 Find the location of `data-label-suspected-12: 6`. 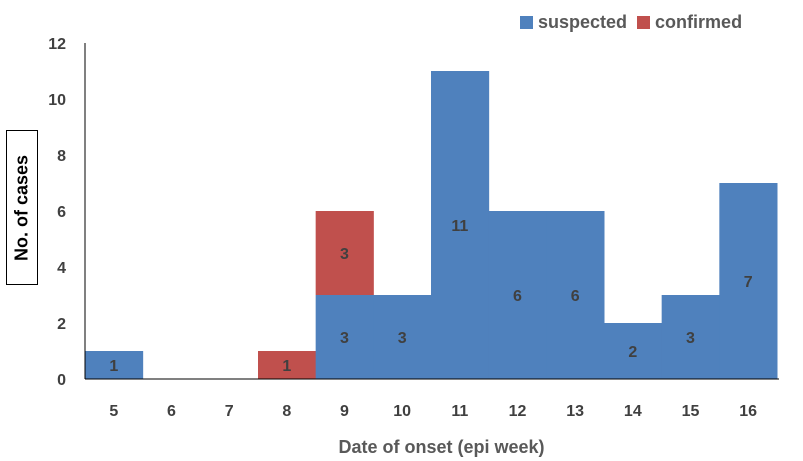

data-label-suspected-12: 6 is located at coordinates (517, 296).